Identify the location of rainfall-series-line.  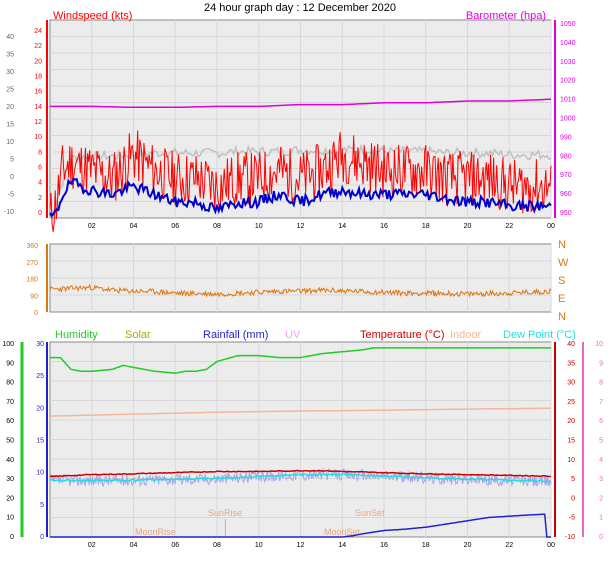
(300, 525).